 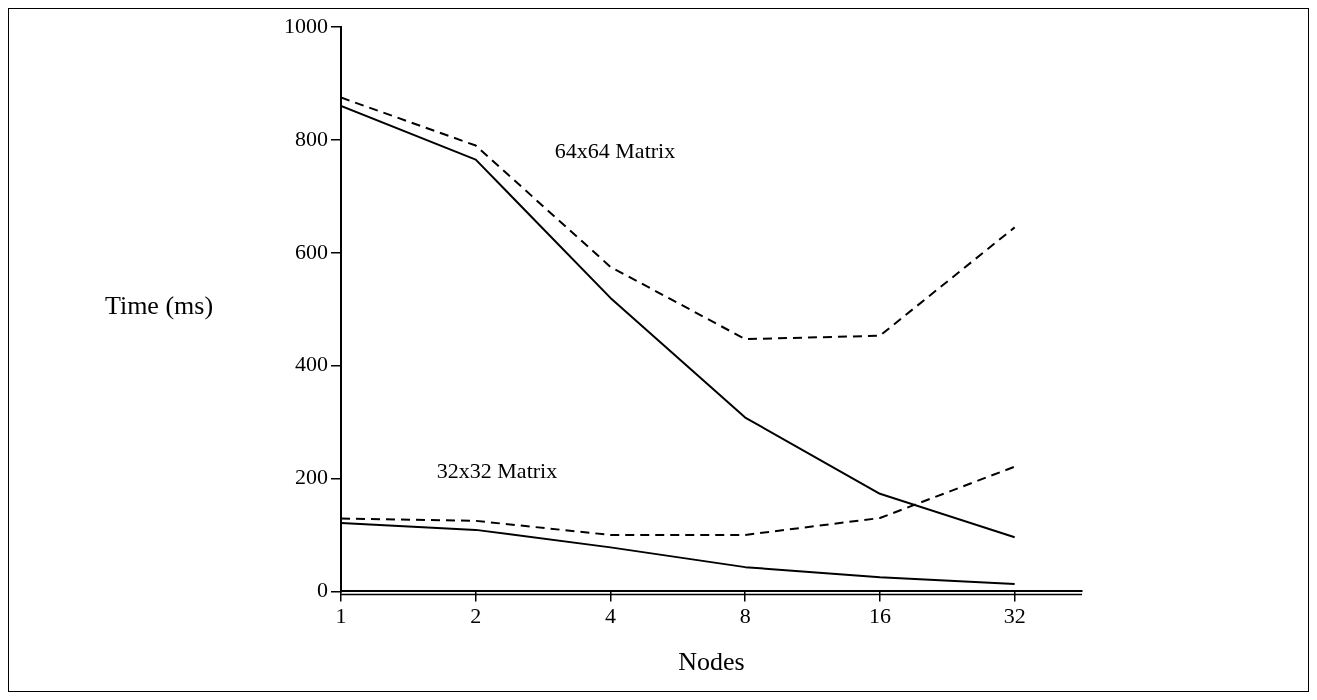 I want to click on y-tick-label: 800, so click(x=311, y=138).